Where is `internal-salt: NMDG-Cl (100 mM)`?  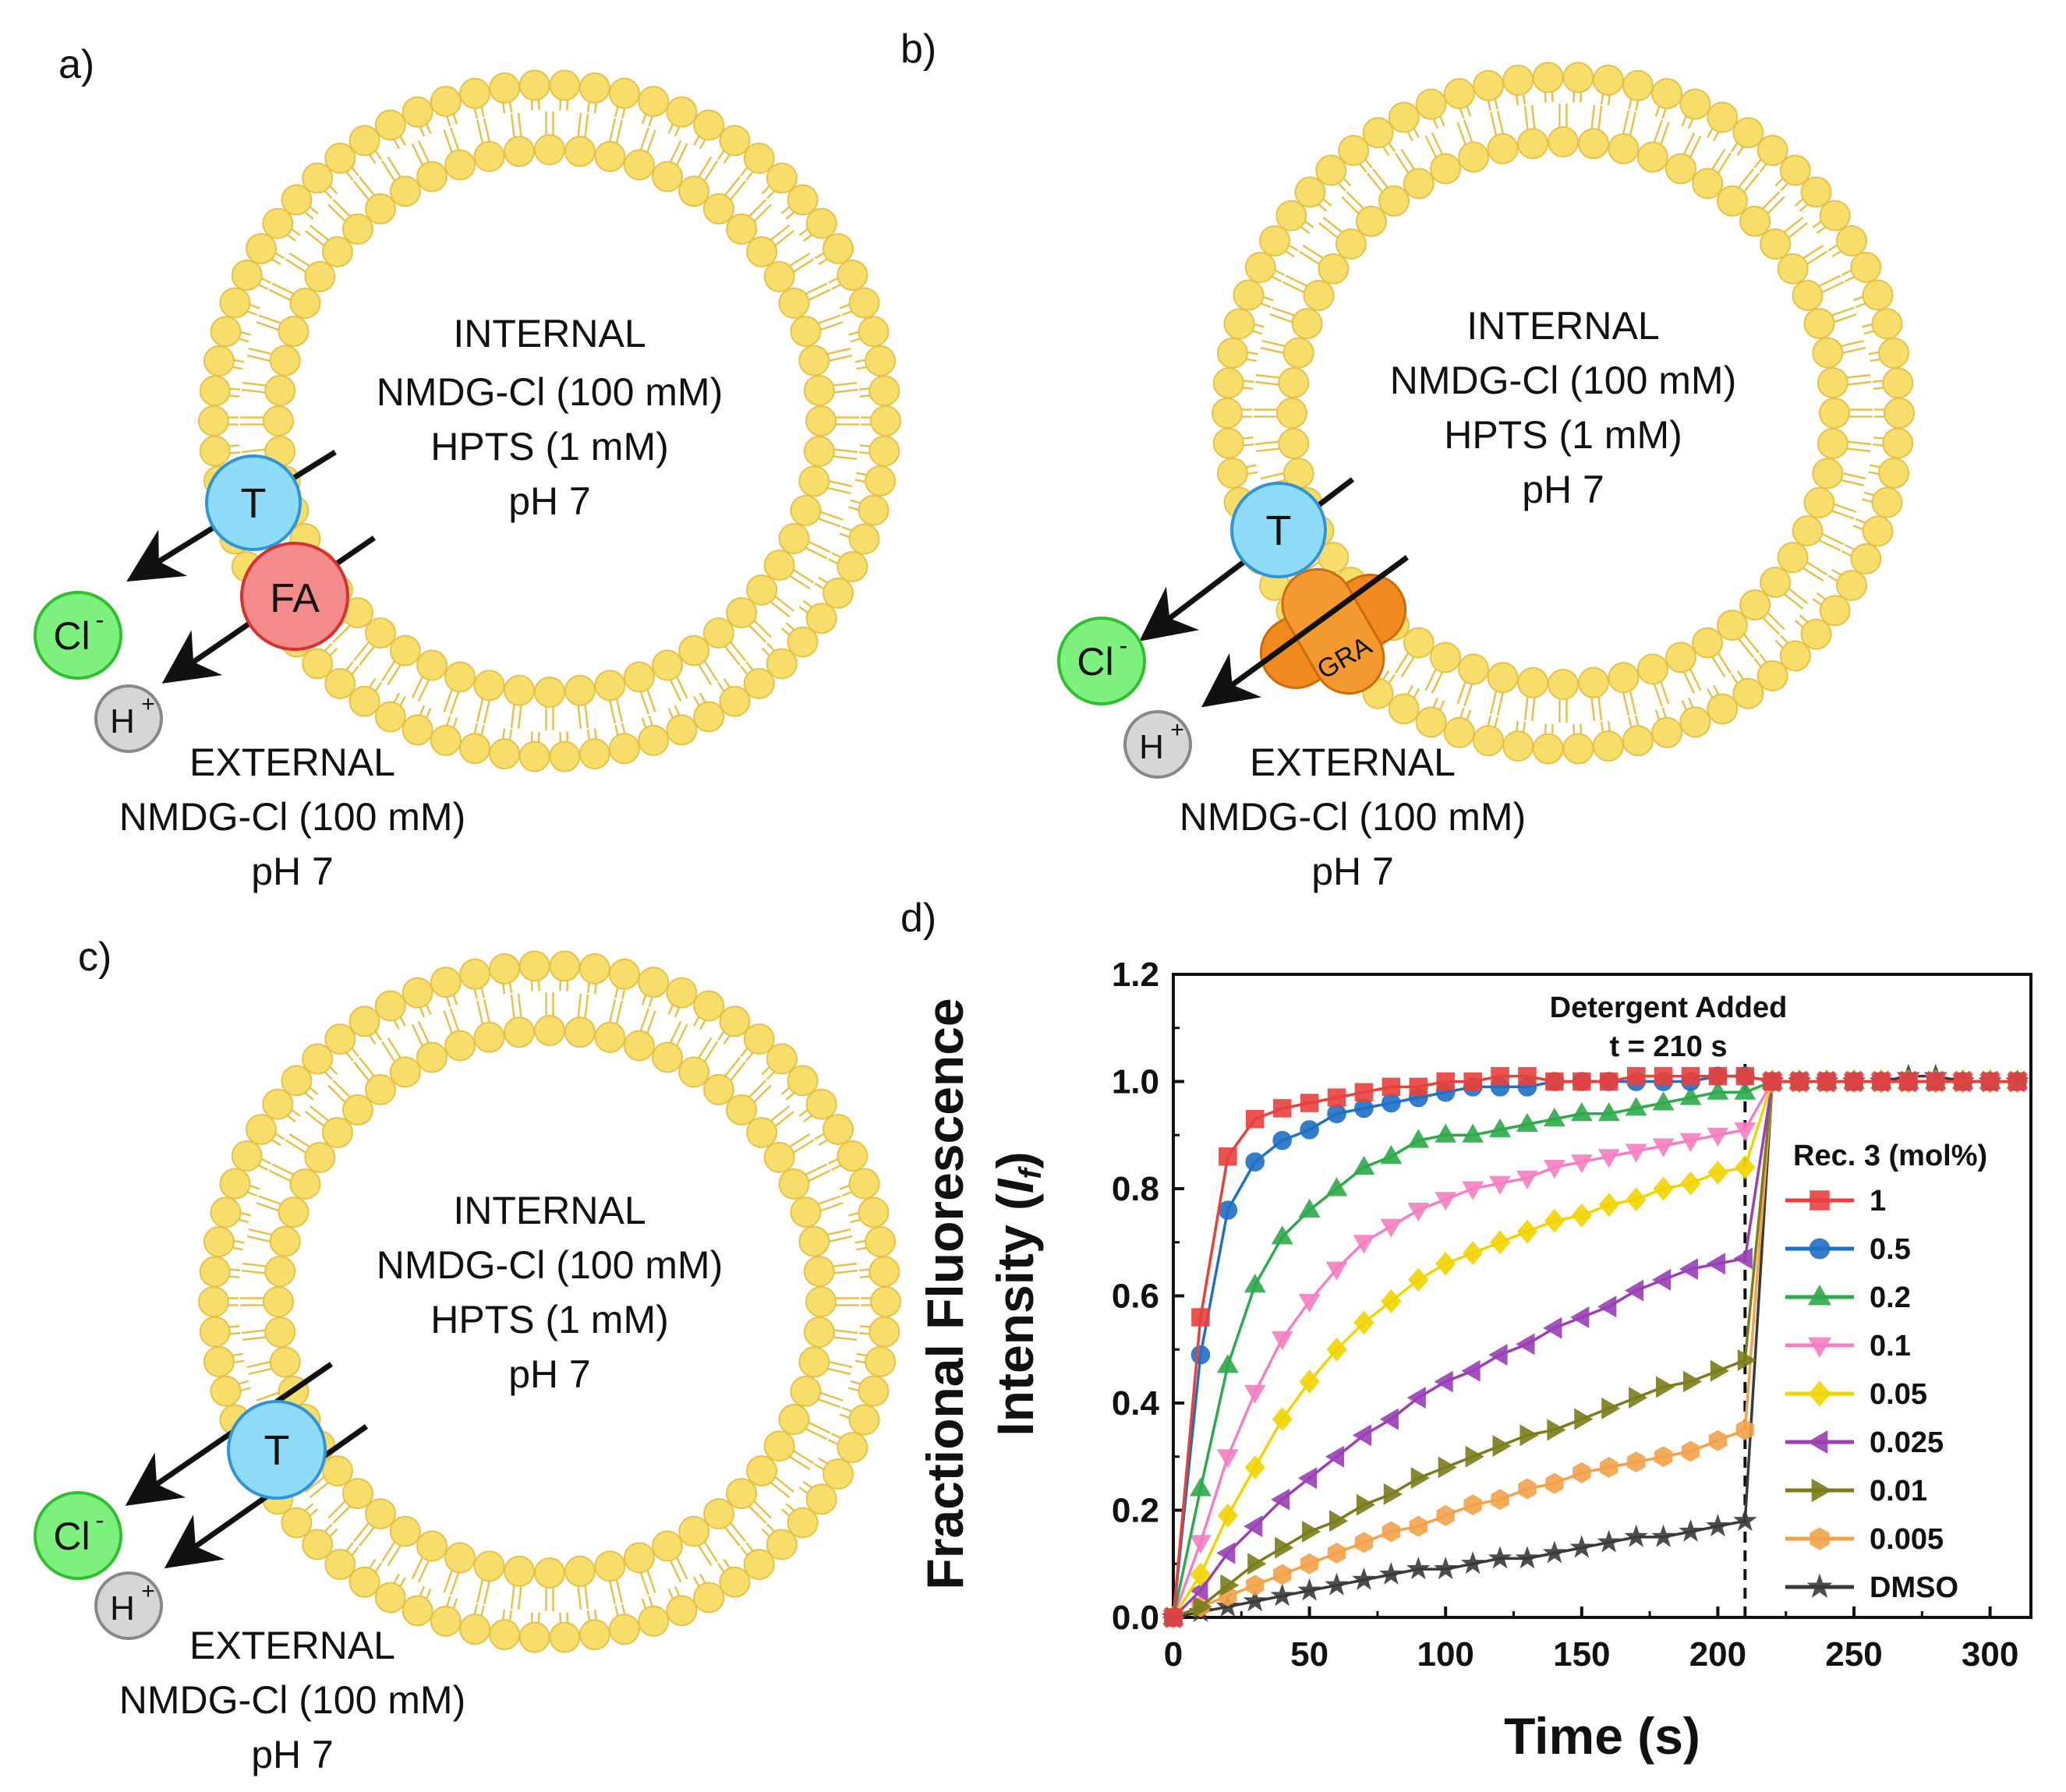
internal-salt: NMDG-Cl (100 mM) is located at coordinates (550, 1265).